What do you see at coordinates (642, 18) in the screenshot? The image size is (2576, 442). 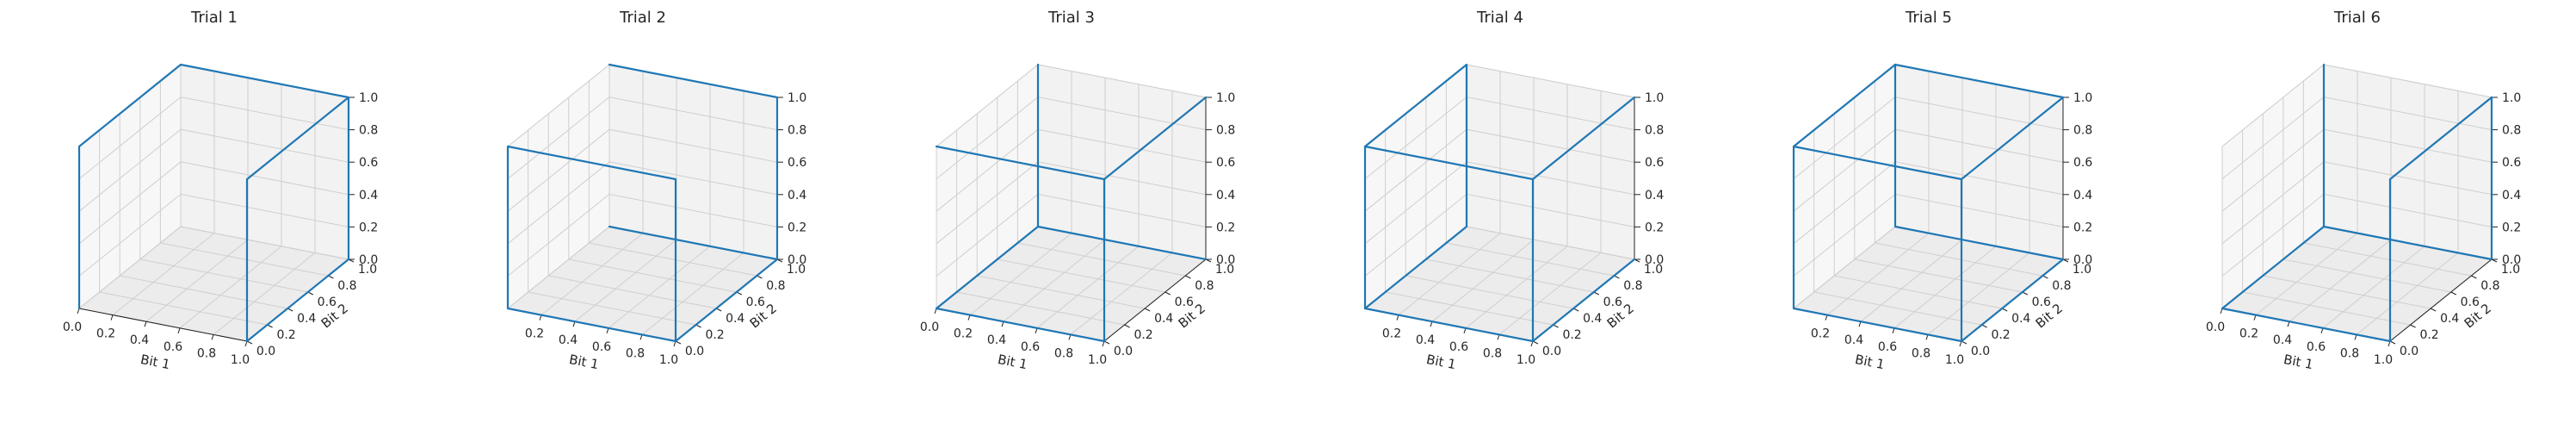 I see `chart-title: Trial 2` at bounding box center [642, 18].